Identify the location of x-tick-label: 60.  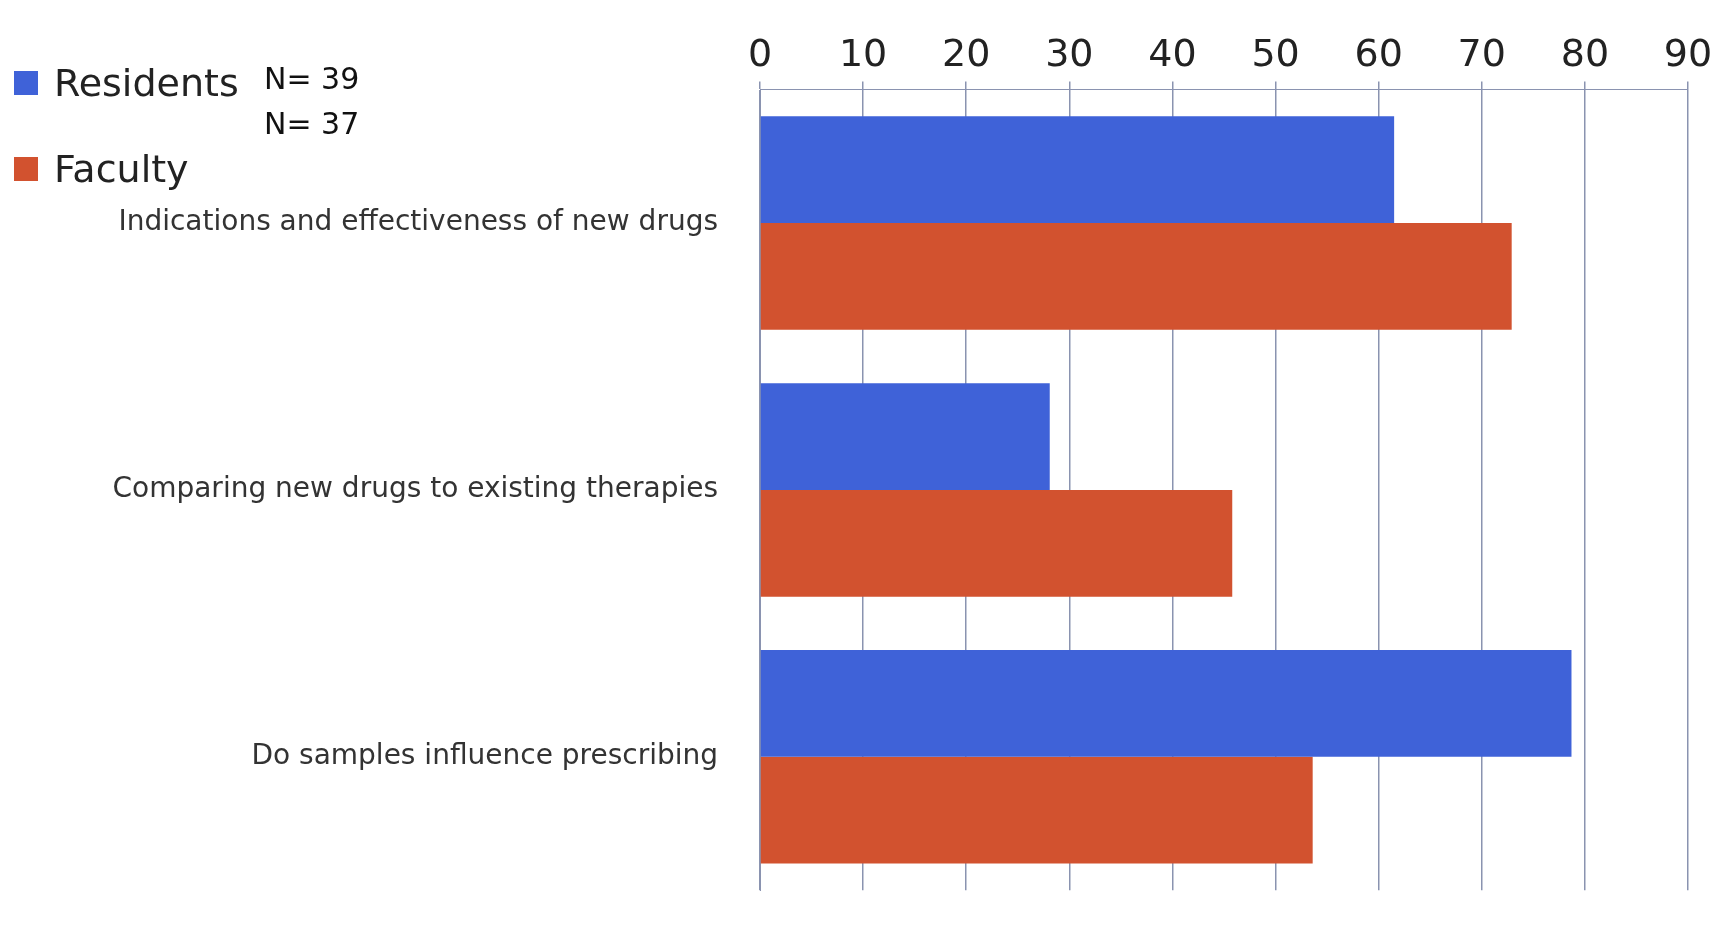
(1378, 52).